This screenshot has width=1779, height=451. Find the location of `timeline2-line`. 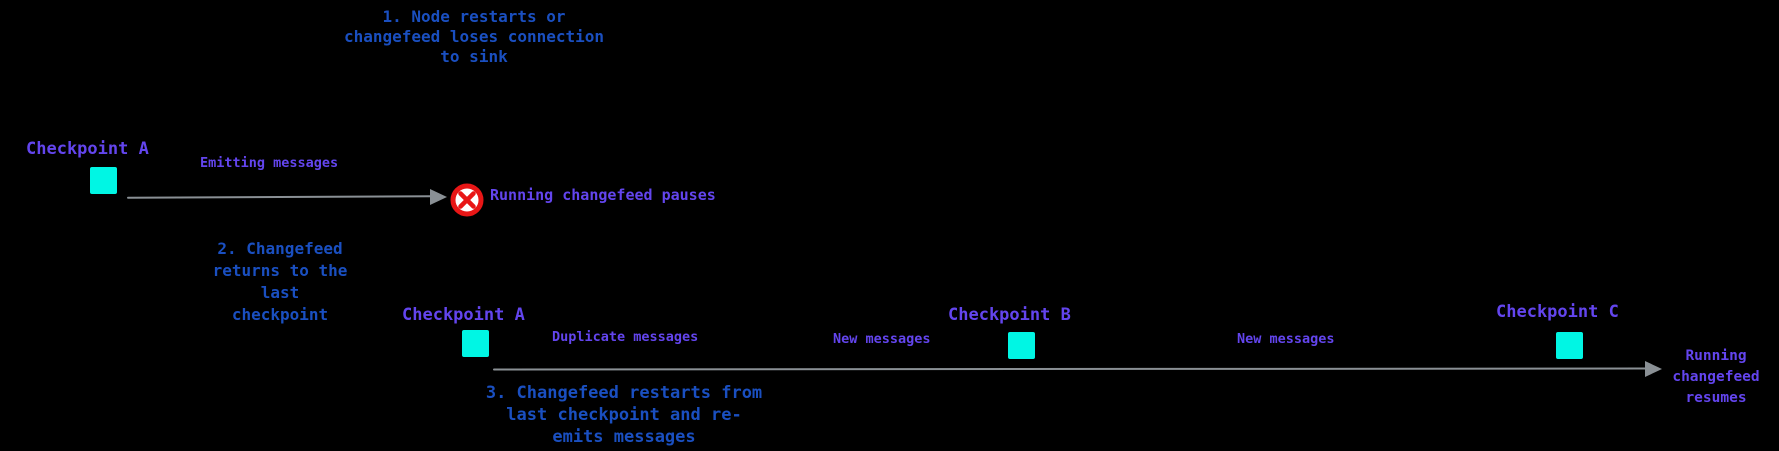

timeline2-line is located at coordinates (1069, 369).